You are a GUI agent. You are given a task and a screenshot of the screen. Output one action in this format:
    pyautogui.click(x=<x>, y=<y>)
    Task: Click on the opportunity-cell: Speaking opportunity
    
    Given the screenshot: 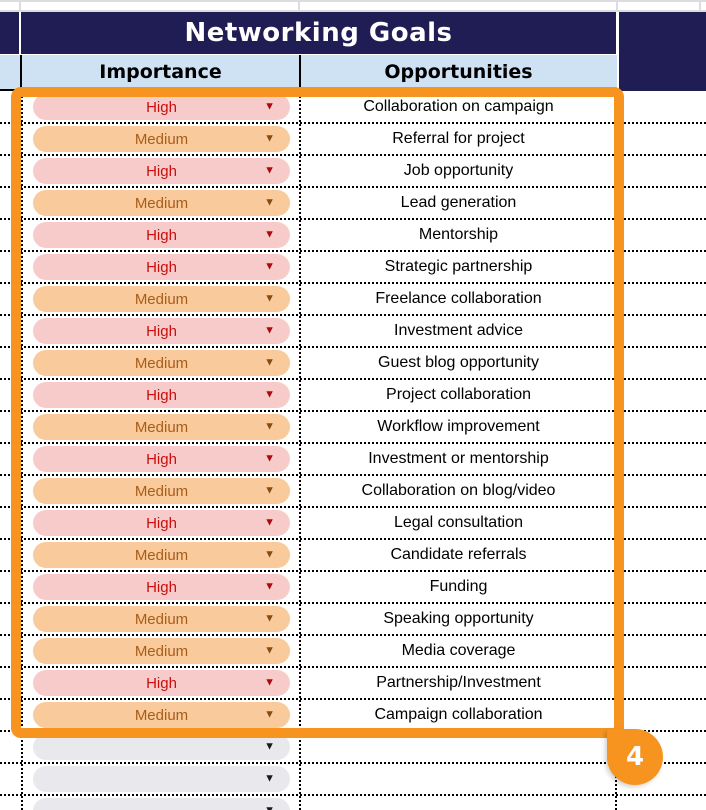 What is the action you would take?
    pyautogui.click(x=458, y=618)
    